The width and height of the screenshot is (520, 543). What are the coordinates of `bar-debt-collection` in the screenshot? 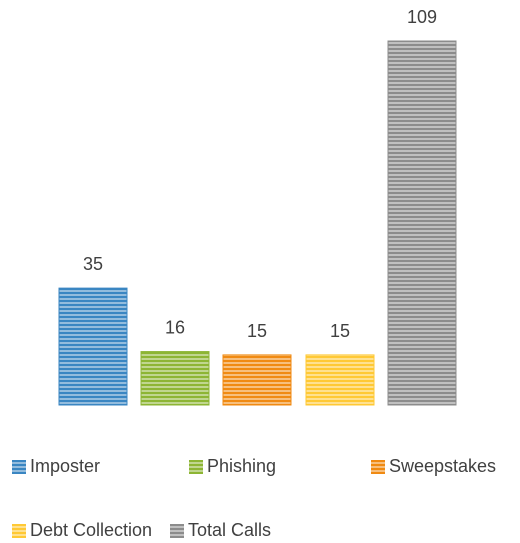 It's located at (340, 380).